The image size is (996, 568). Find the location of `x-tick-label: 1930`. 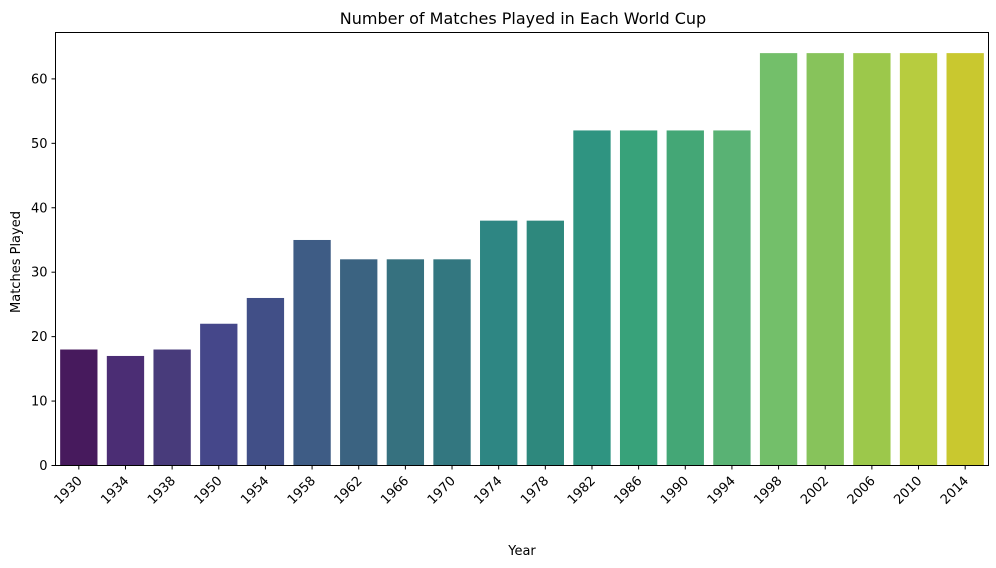

x-tick-label: 1930 is located at coordinates (69, 491).